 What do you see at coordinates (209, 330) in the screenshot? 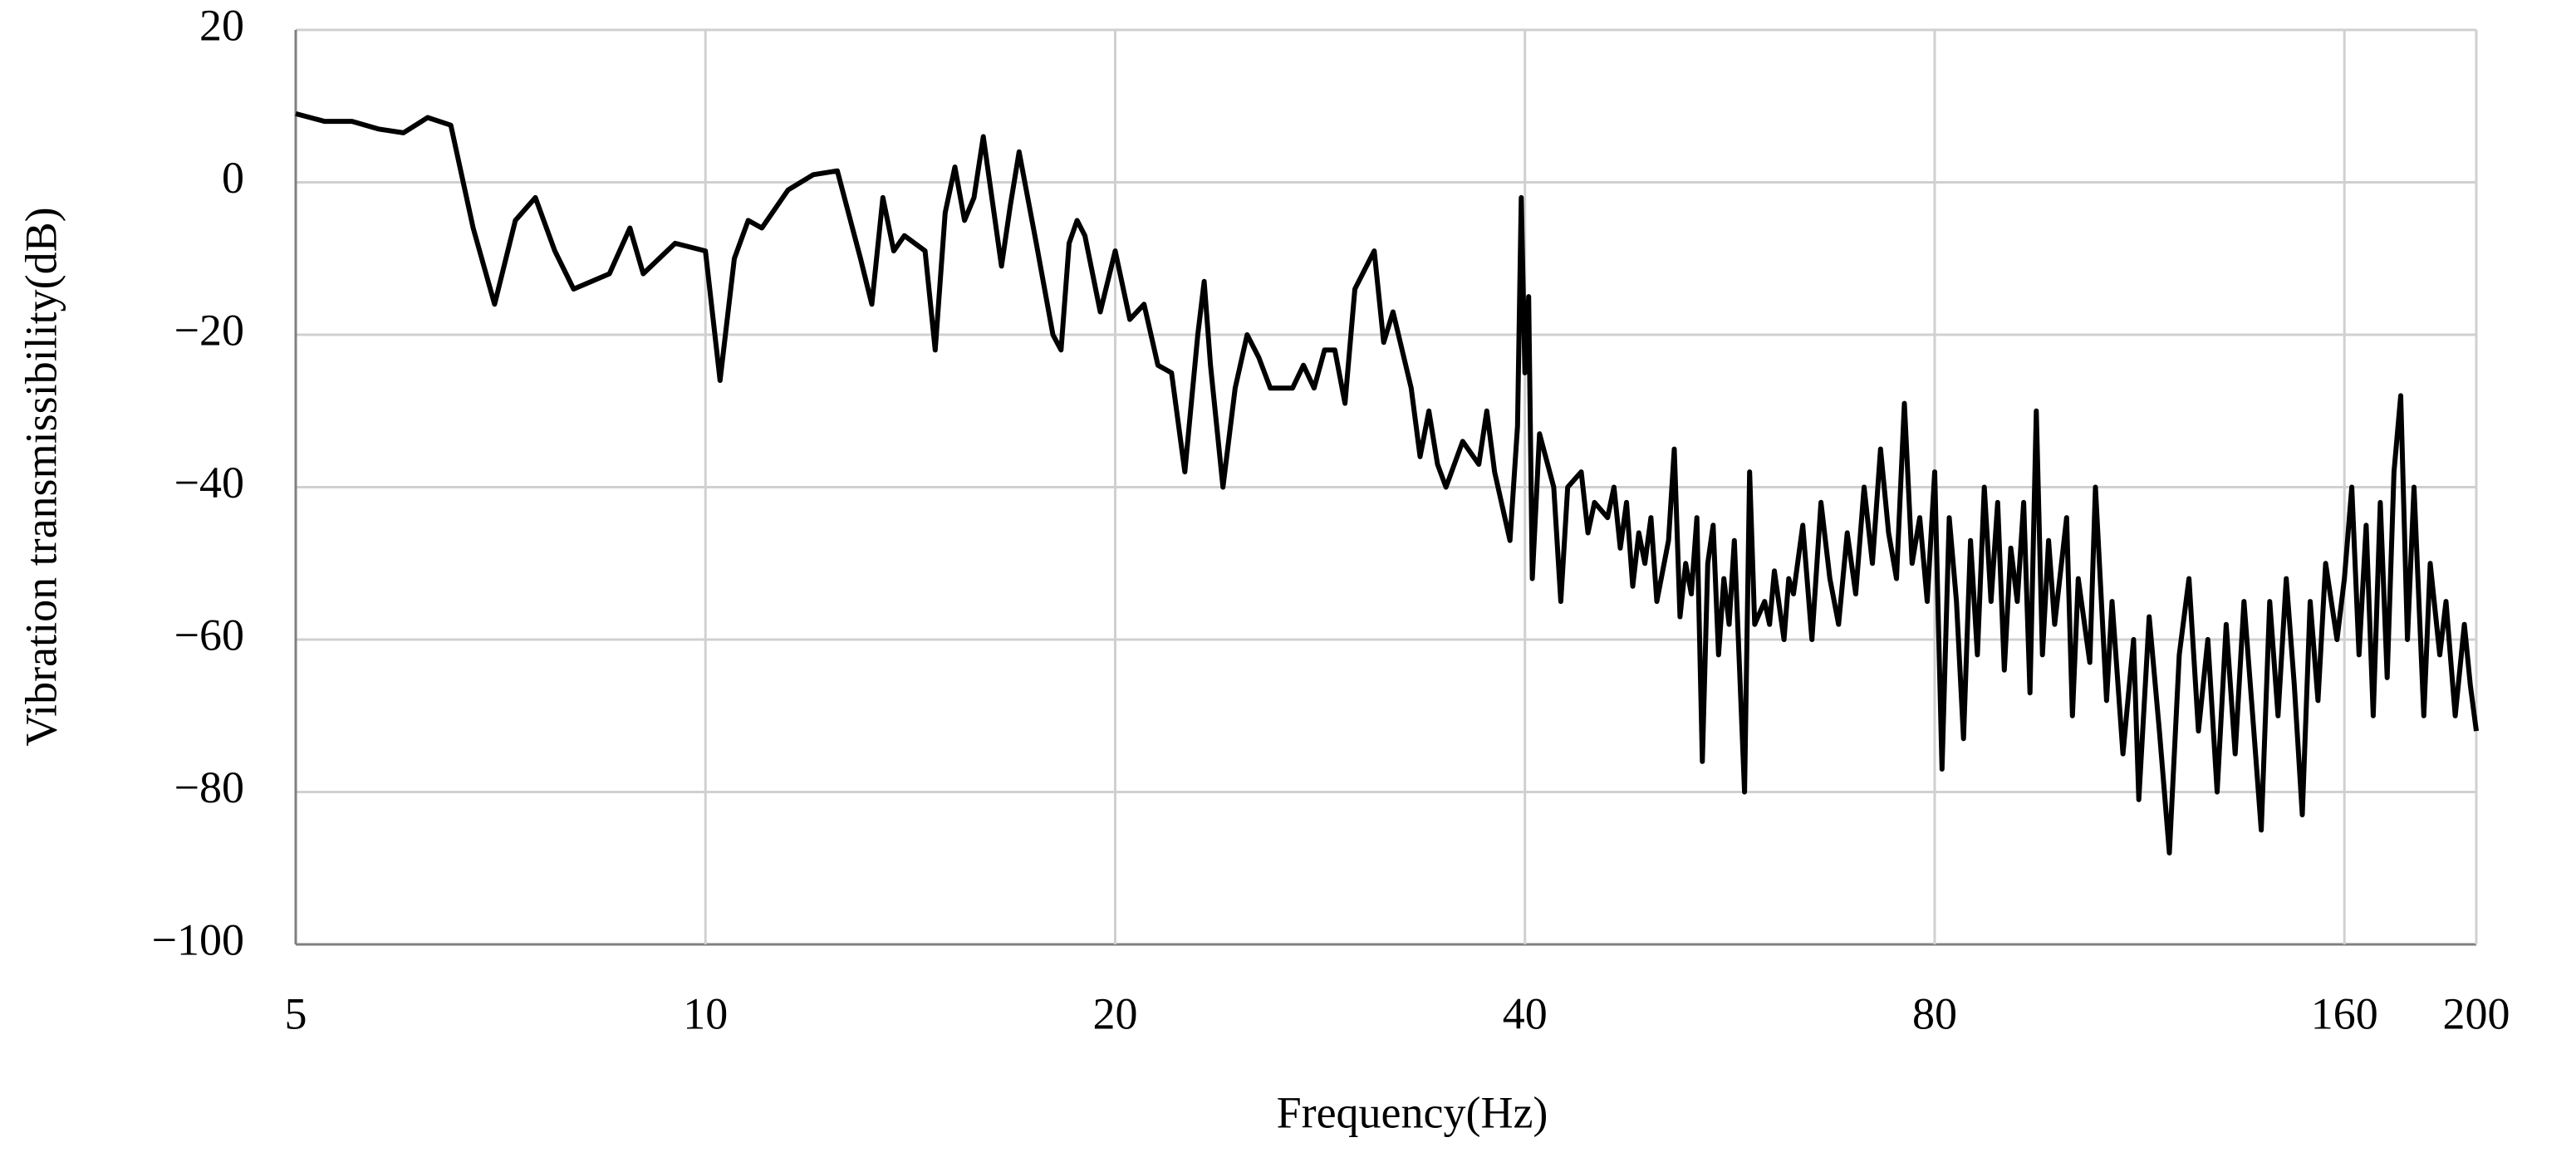
I see `y-tick-label: −20` at bounding box center [209, 330].